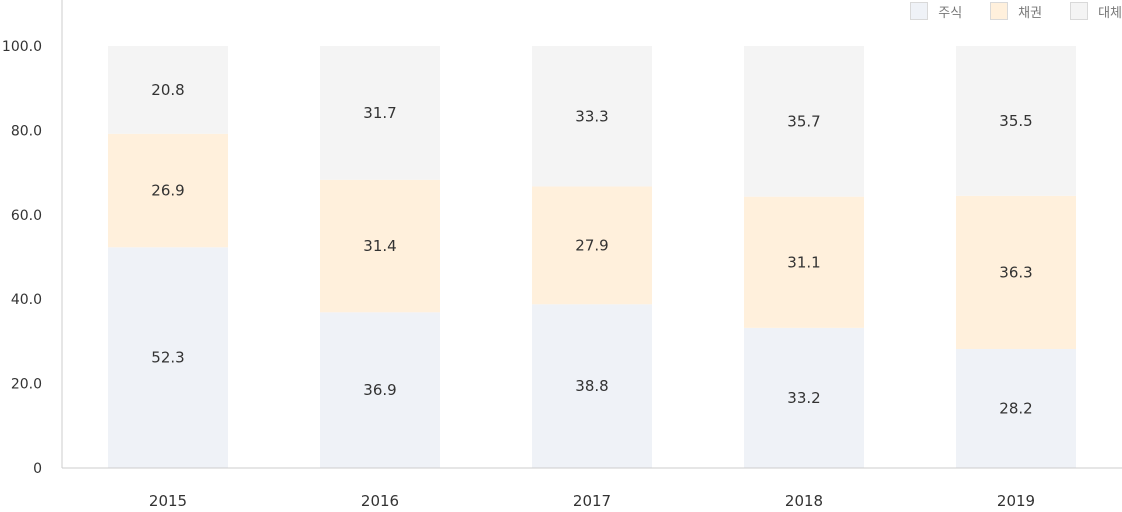 This screenshot has height=512, width=1122. I want to click on data-label: 28.2, so click(1015, 408).